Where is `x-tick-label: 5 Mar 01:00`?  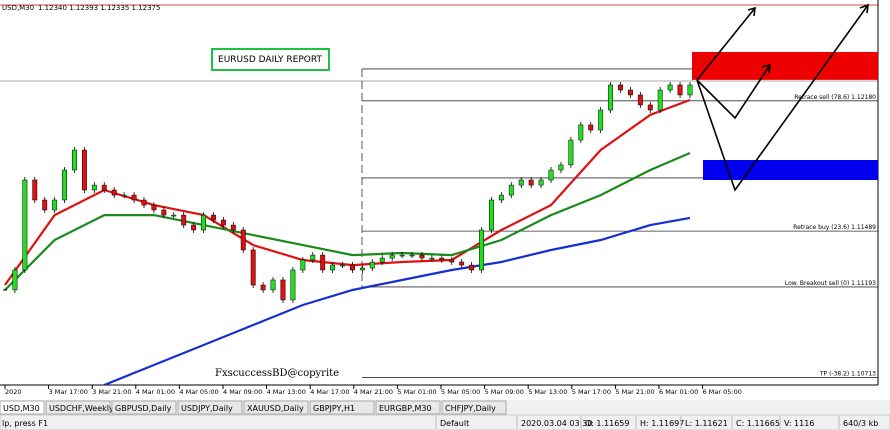
x-tick-label: 5 Mar 01:00 is located at coordinates (416, 392).